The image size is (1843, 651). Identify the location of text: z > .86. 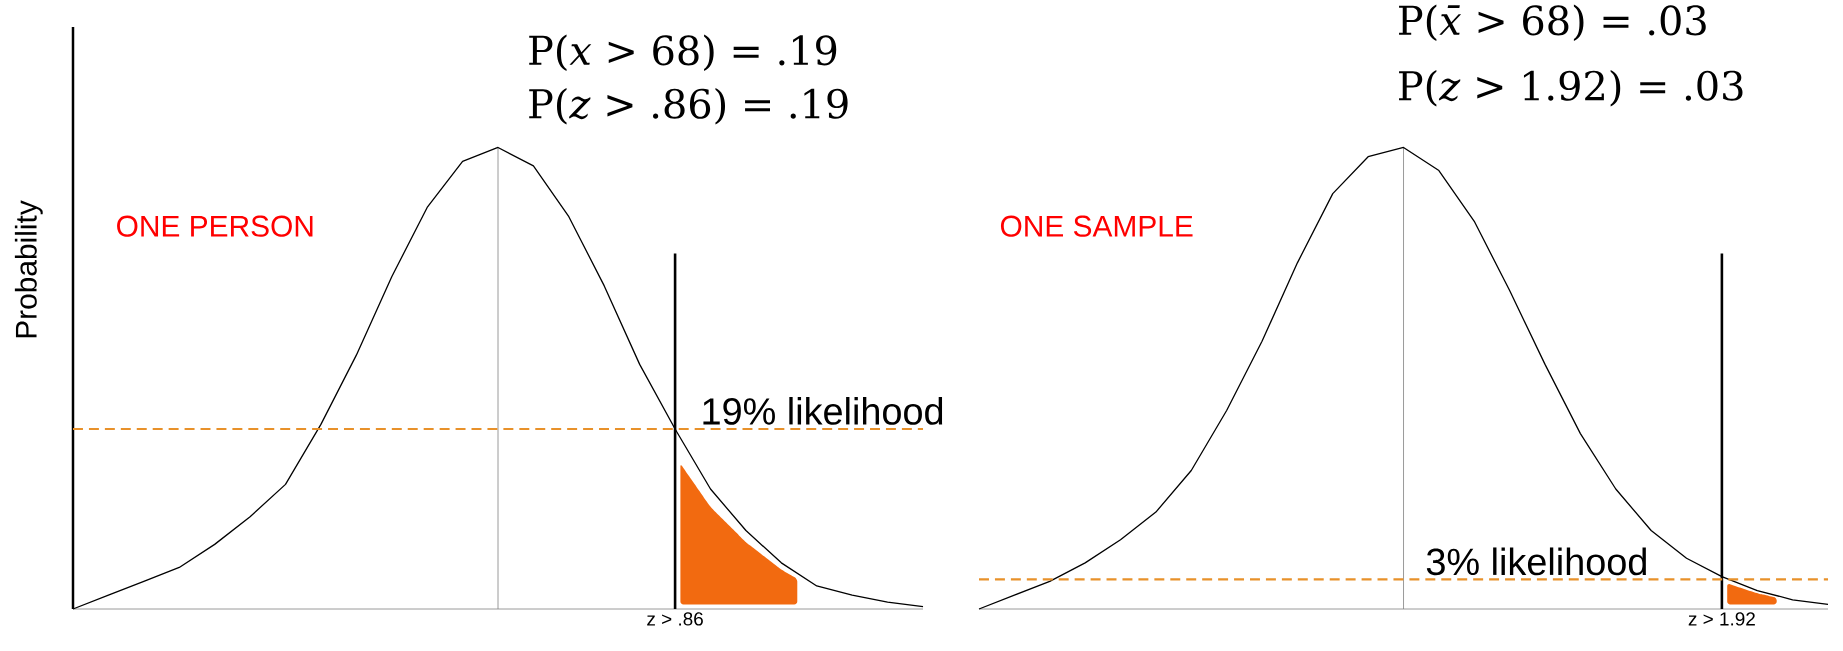
(675, 619).